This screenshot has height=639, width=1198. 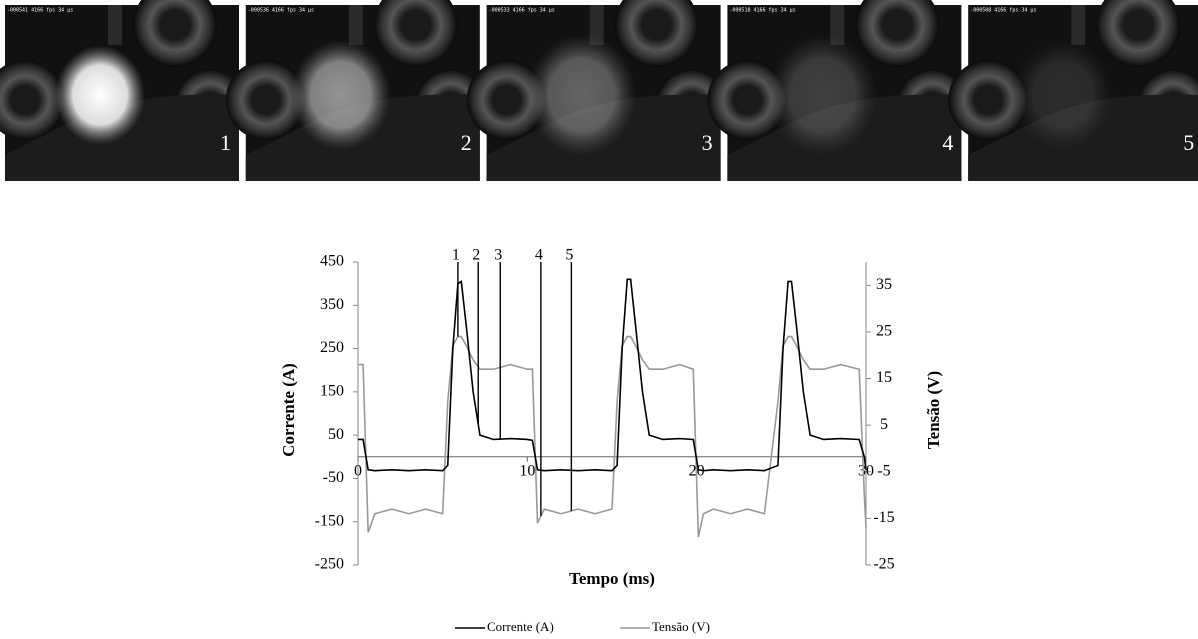 I want to click on frame: -000518 4166 fps 34 µs 4, so click(x=838, y=90).